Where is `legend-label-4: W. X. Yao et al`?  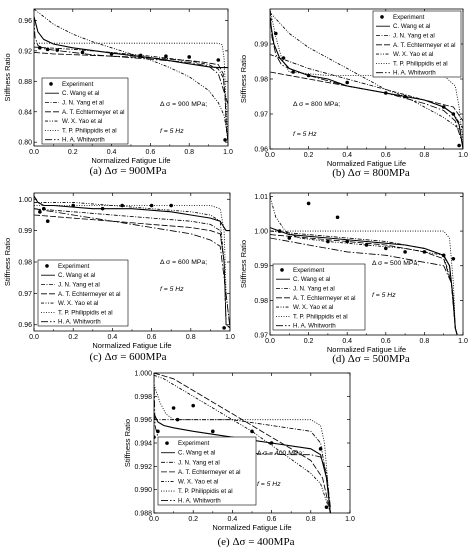 legend-label-4: W. X. Yao et al is located at coordinates (78, 303).